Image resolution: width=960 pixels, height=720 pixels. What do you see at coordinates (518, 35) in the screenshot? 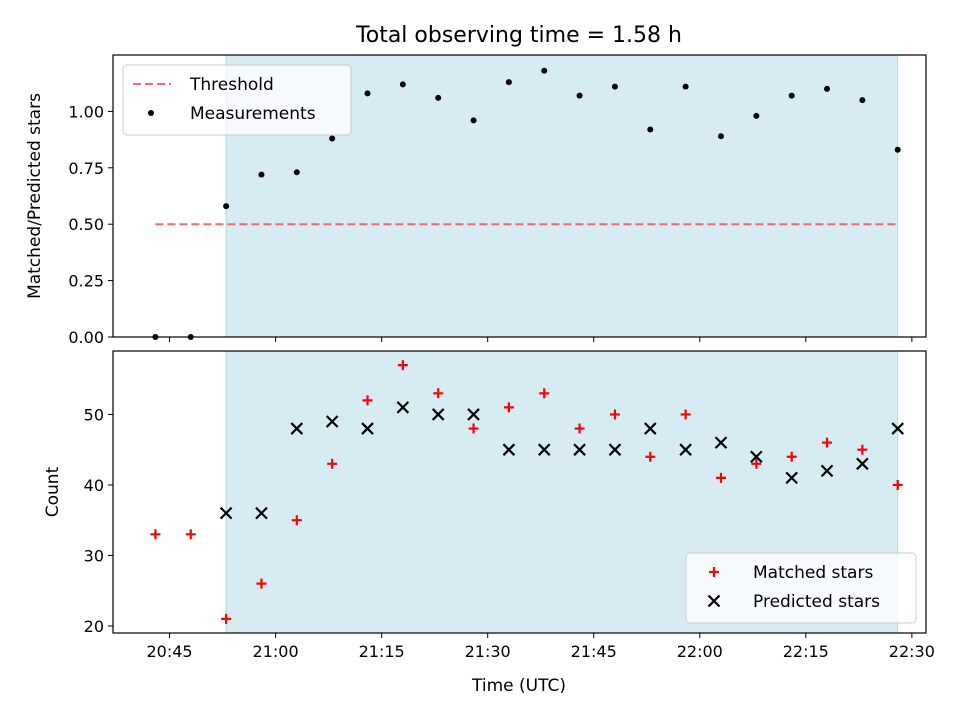
I see `chart-title: Total observing time = 1.58 h` at bounding box center [518, 35].